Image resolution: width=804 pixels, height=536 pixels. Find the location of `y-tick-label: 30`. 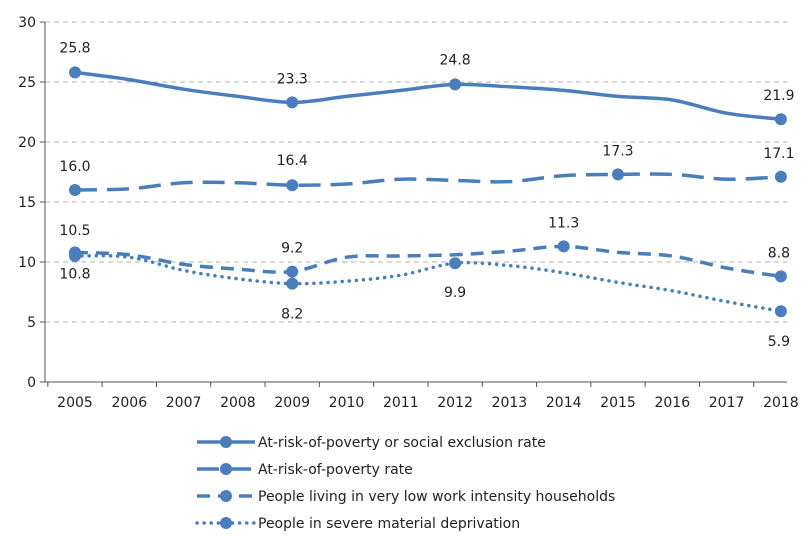

y-tick-label: 30 is located at coordinates (27, 23).